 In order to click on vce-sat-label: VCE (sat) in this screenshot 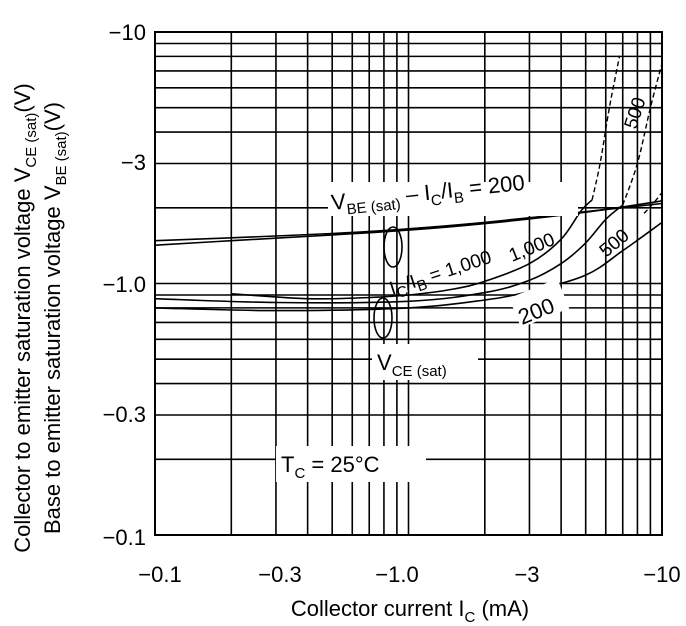, I will do `click(412, 365)`.